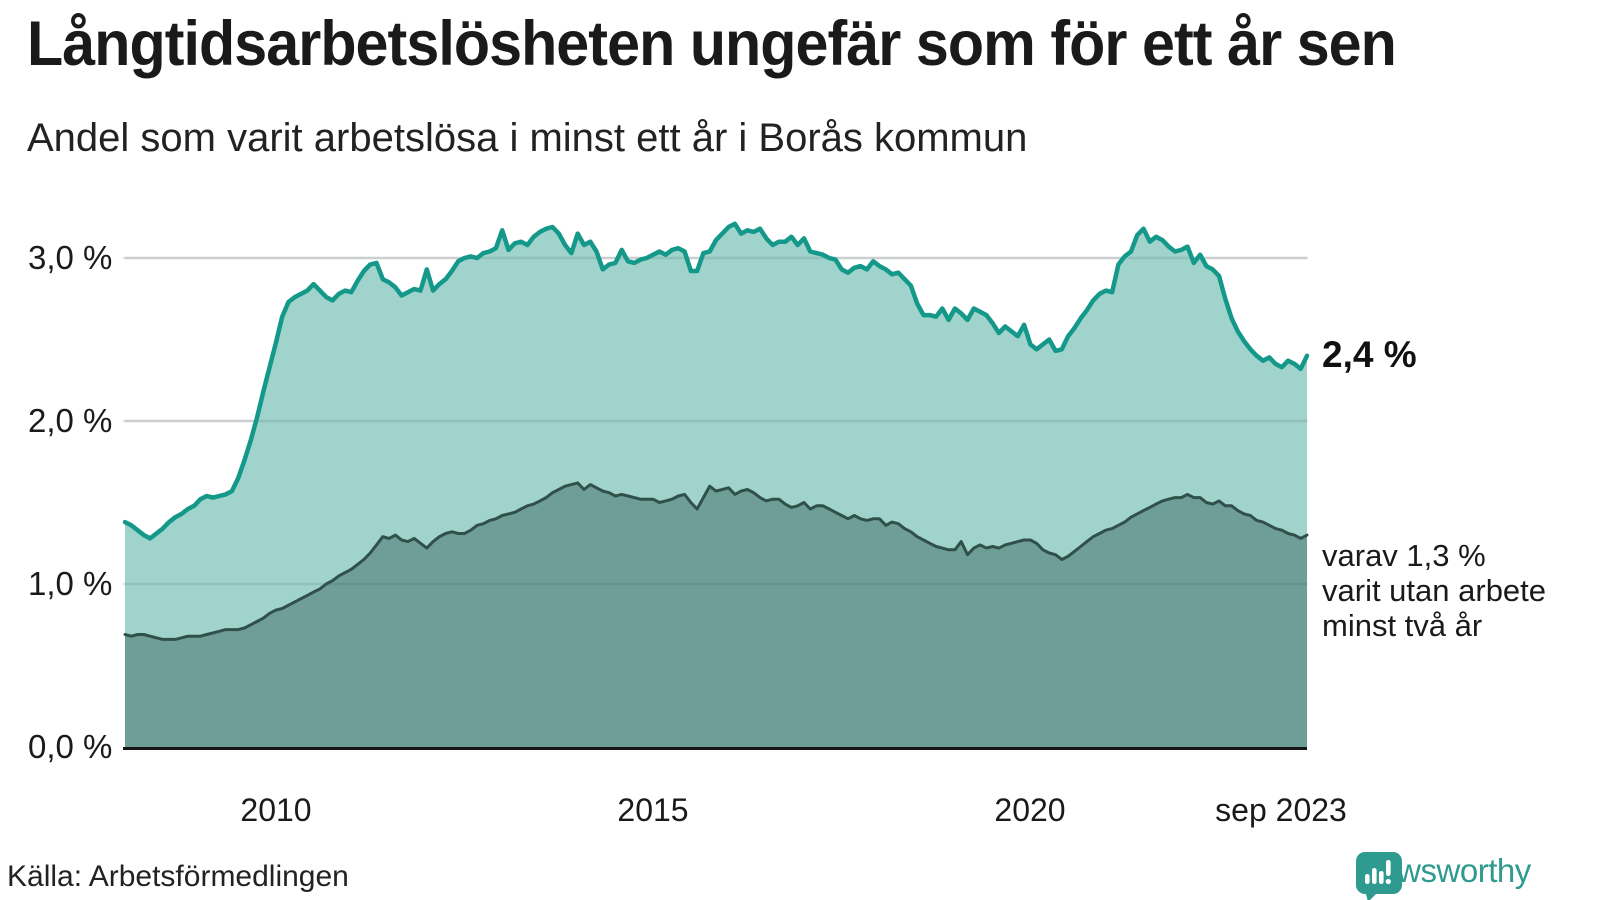 This screenshot has height=900, width=1600. What do you see at coordinates (70, 583) in the screenshot?
I see `y-tick-1: 1,0 %` at bounding box center [70, 583].